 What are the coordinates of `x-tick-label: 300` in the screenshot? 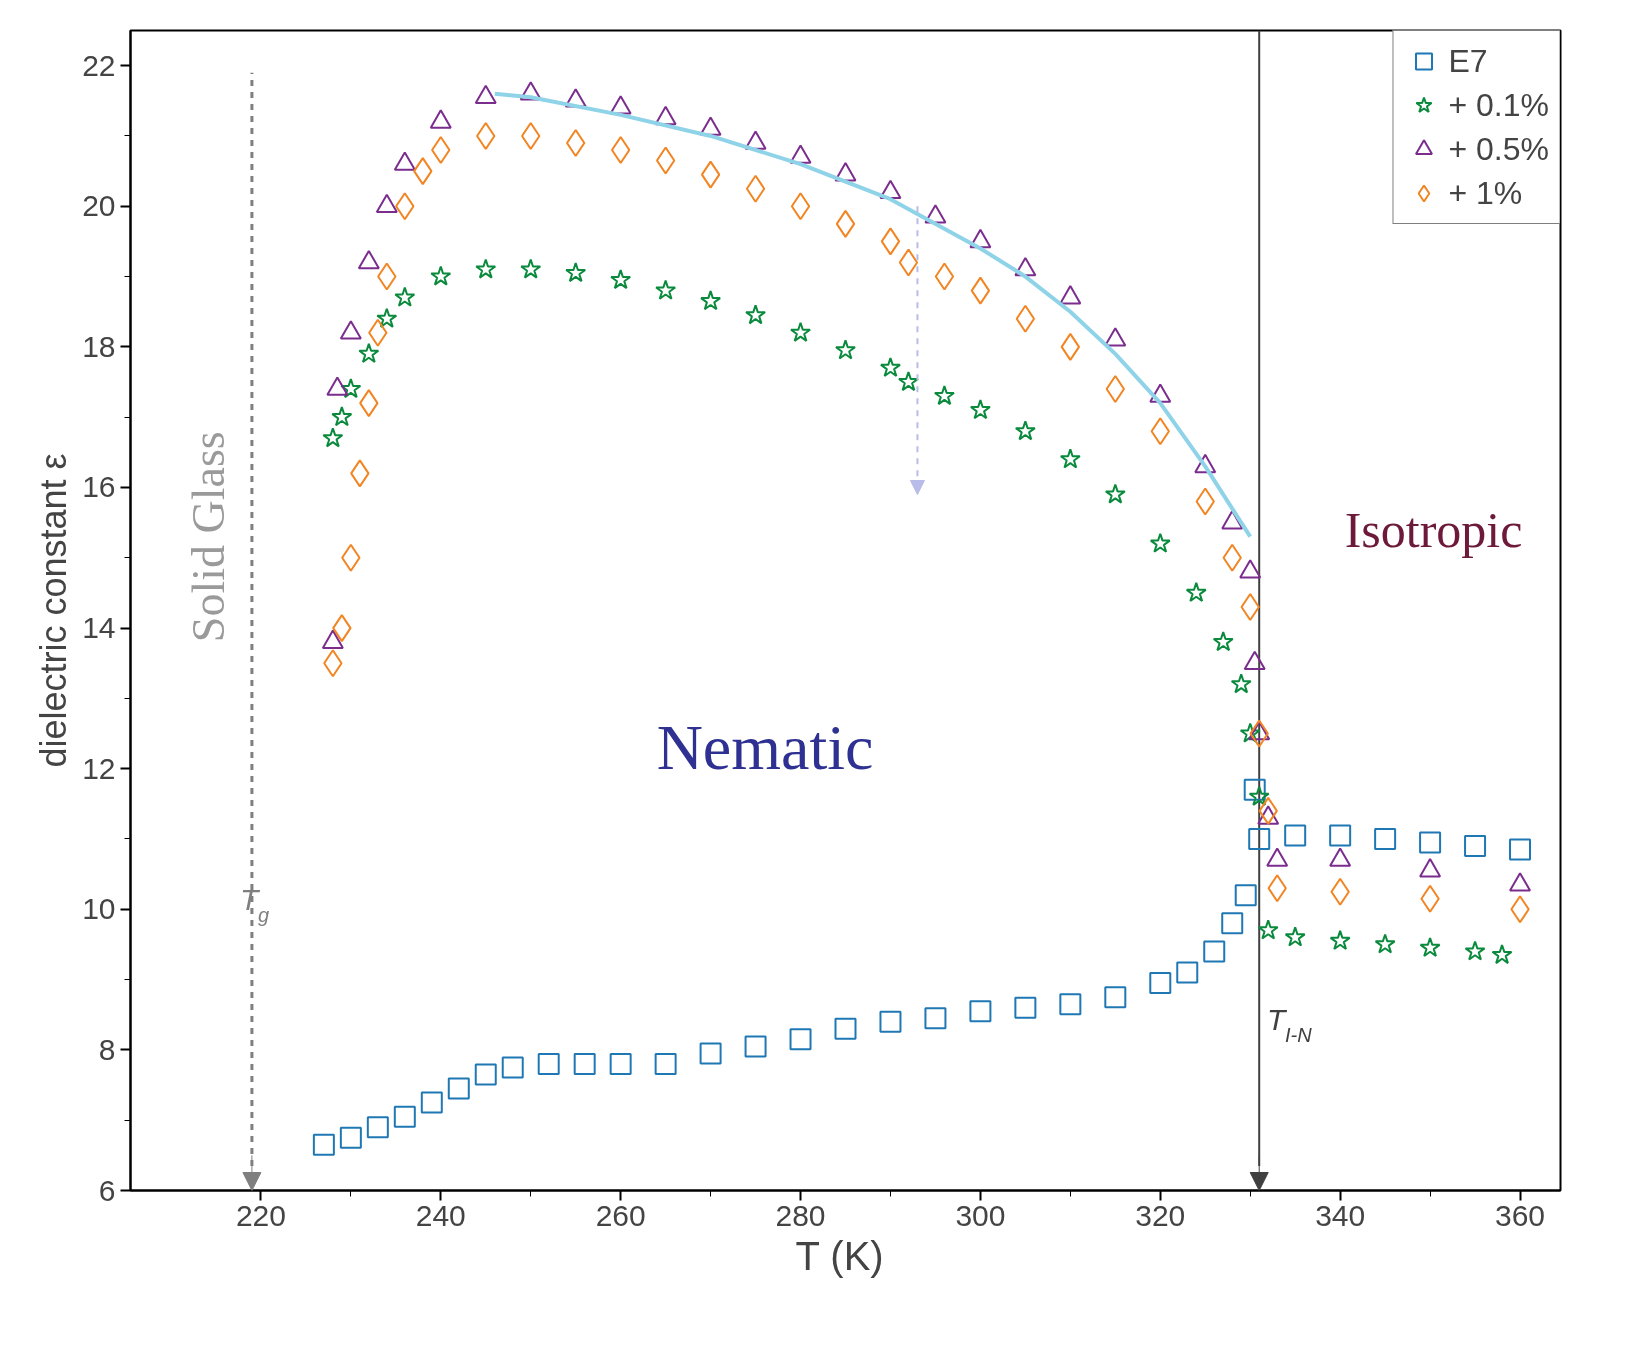 It's located at (980, 1215).